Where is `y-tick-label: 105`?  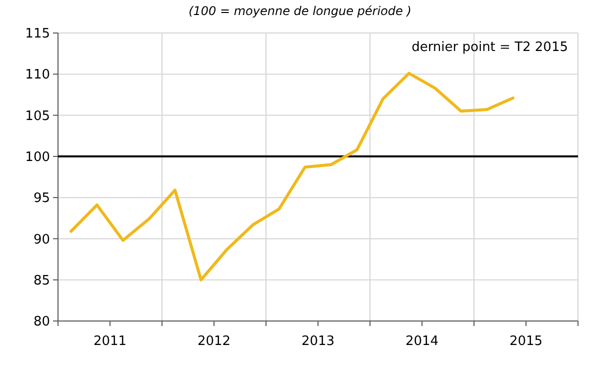 y-tick-label: 105 is located at coordinates (37, 116).